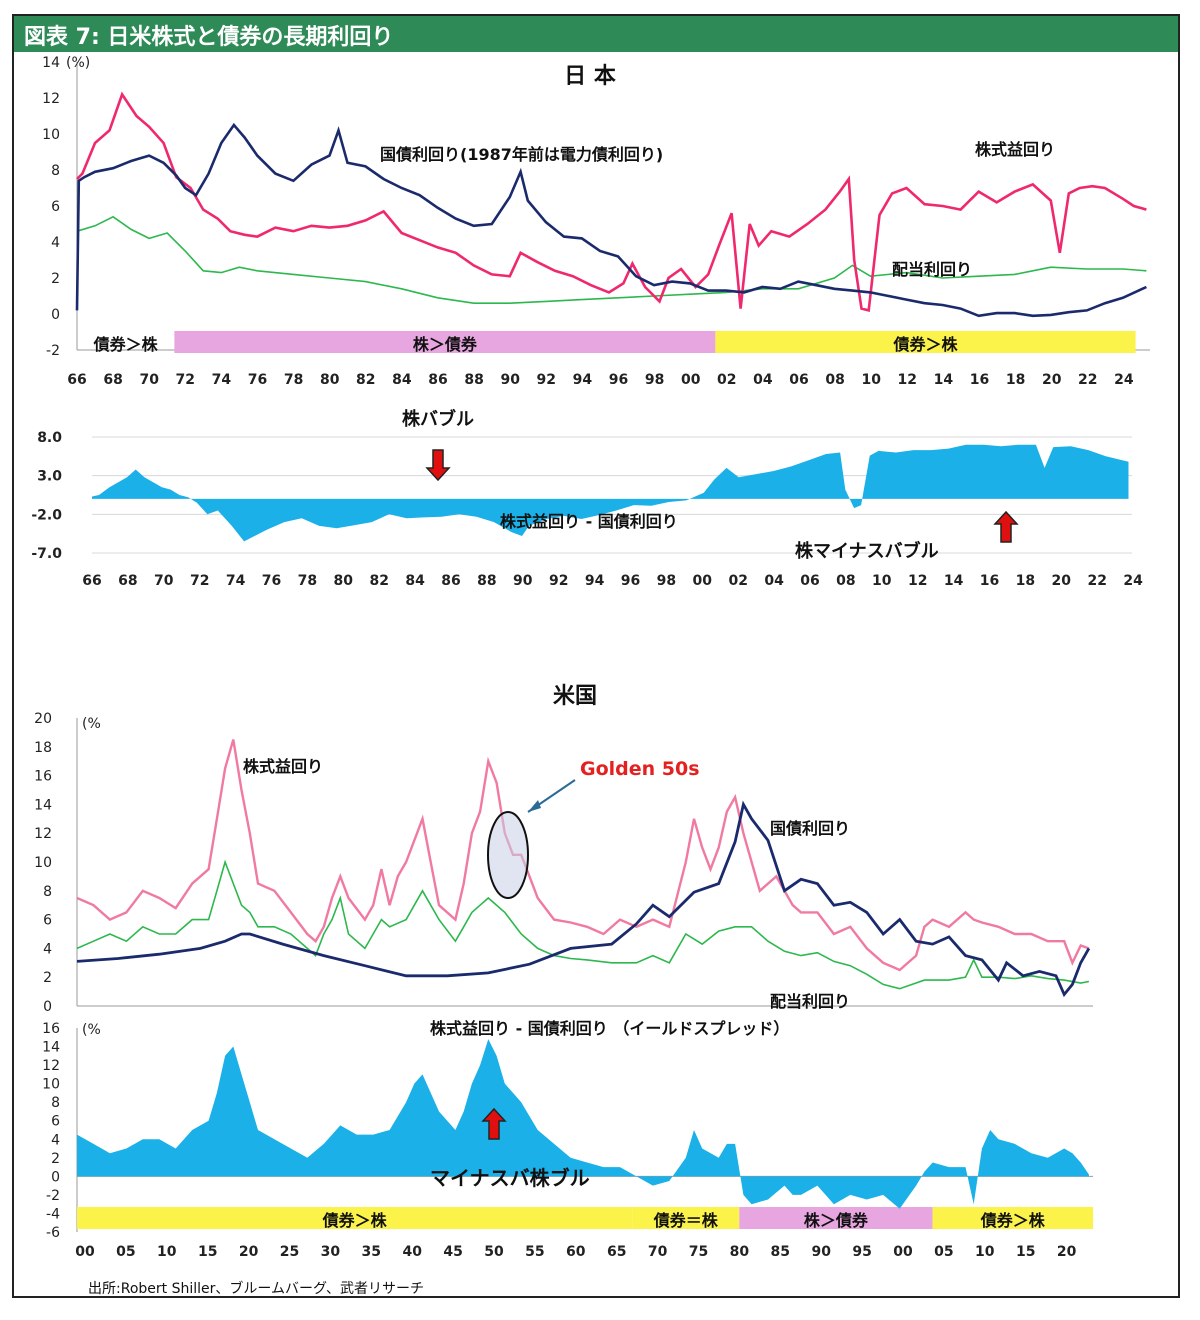  I want to click on us-ytick-5: 10, so click(43, 863).